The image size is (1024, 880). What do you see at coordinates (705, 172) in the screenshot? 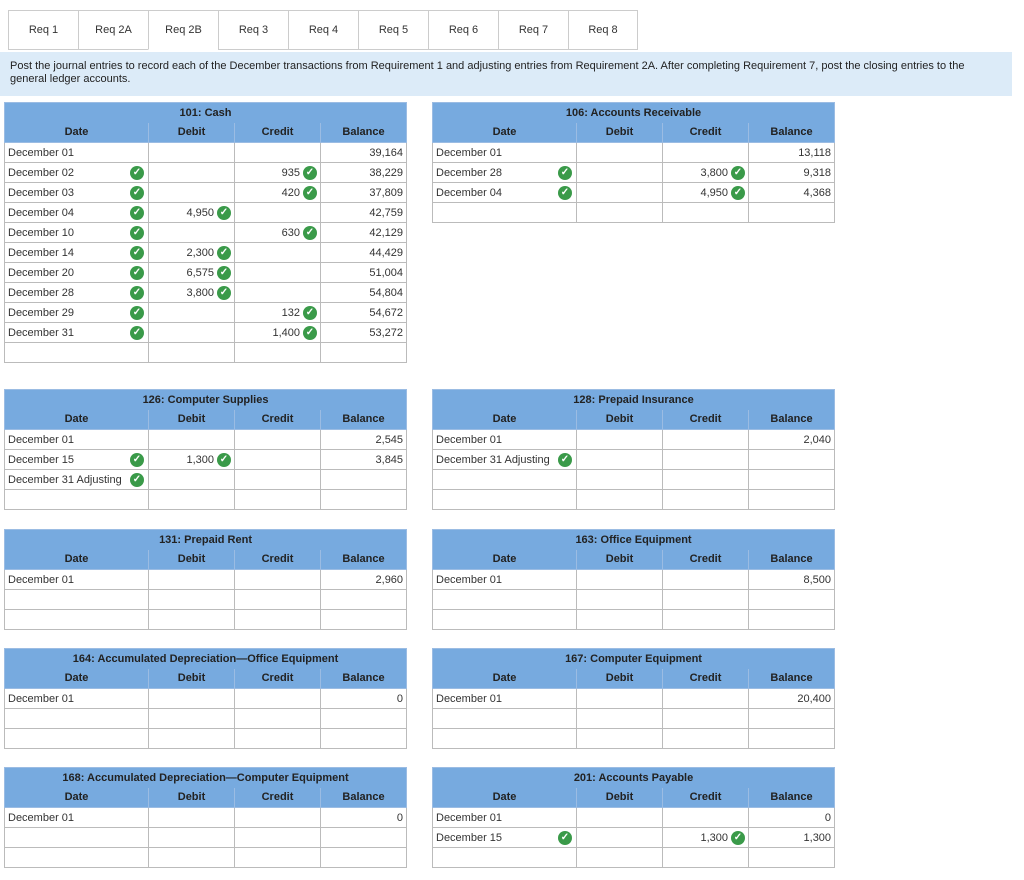
I see `credit-cell: 3,800 ✓` at bounding box center [705, 172].